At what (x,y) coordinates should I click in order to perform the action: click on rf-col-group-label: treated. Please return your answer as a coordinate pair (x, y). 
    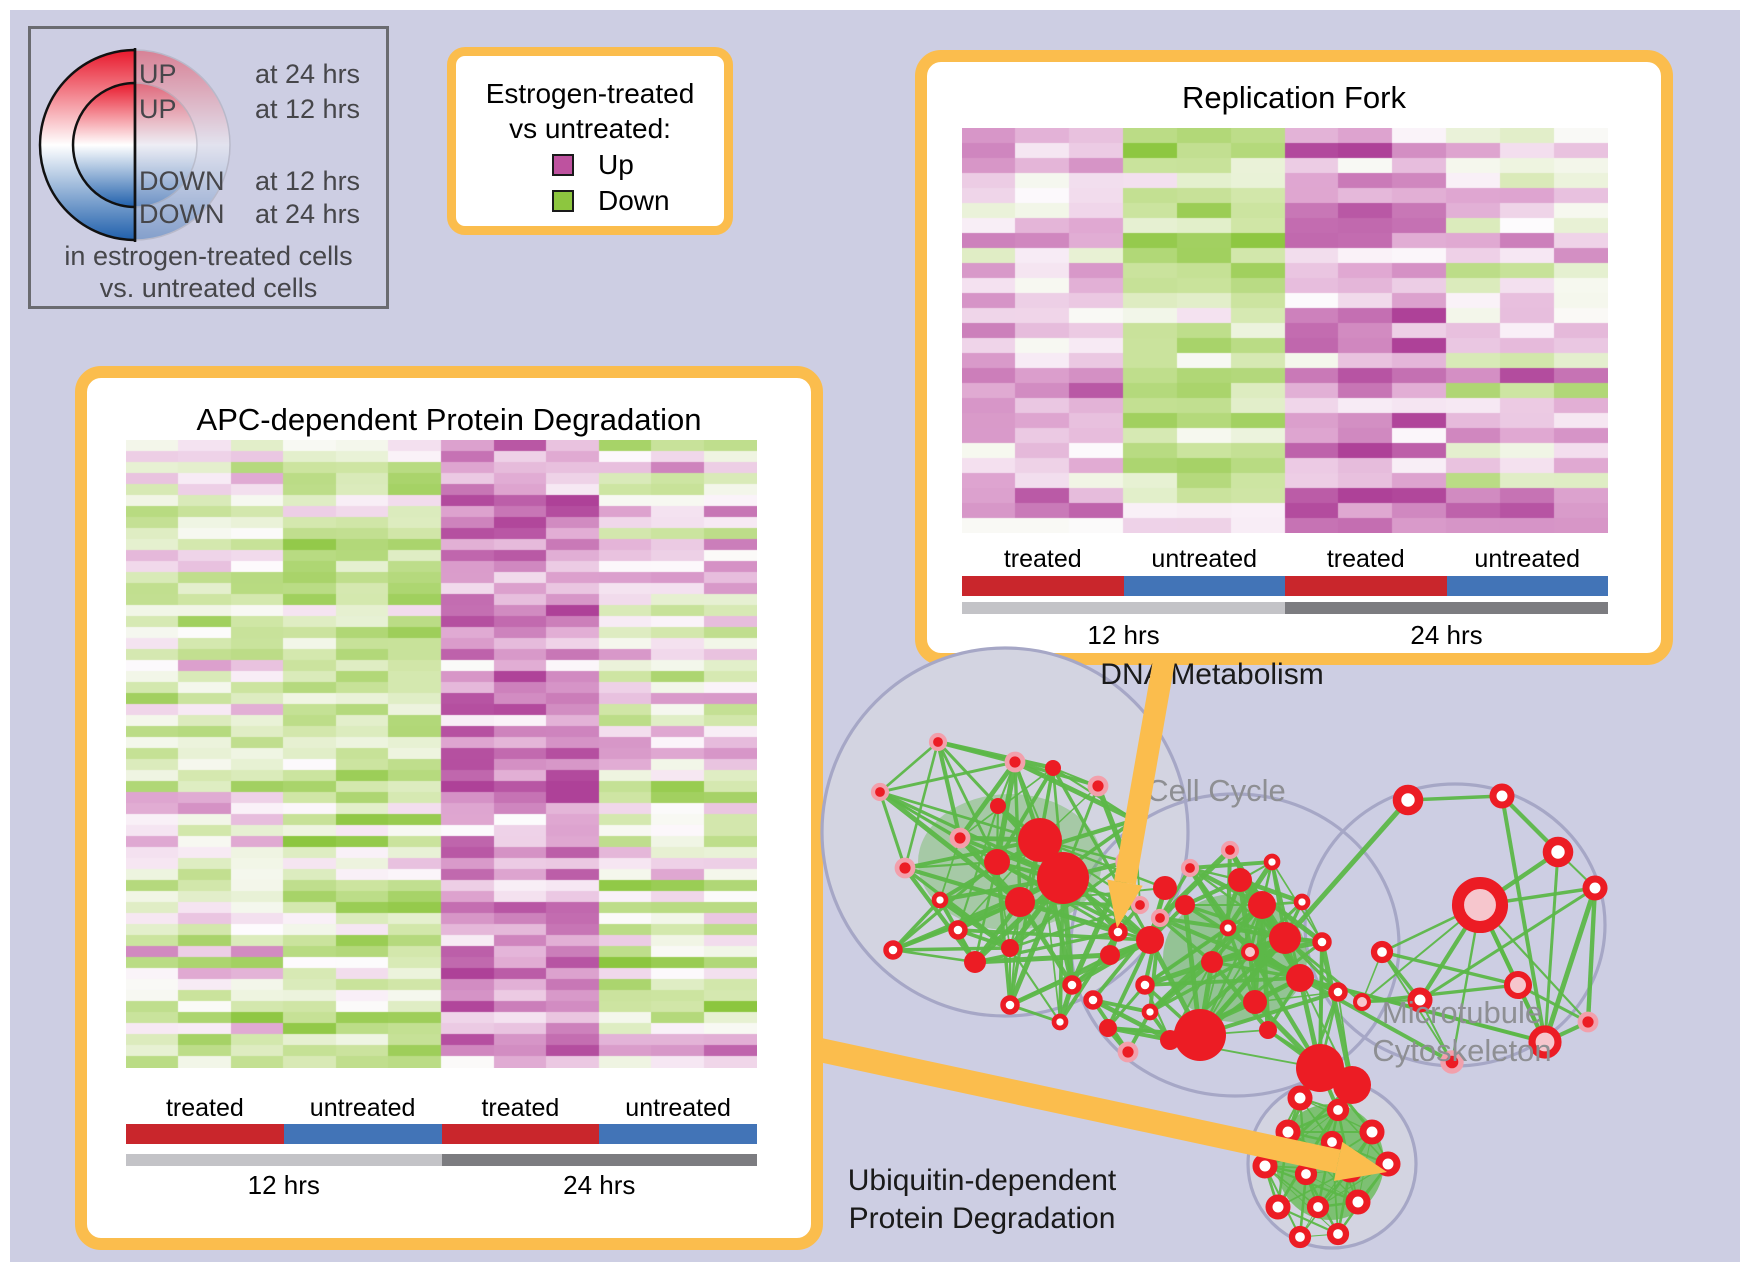
    Looking at the image, I should click on (1042, 559).